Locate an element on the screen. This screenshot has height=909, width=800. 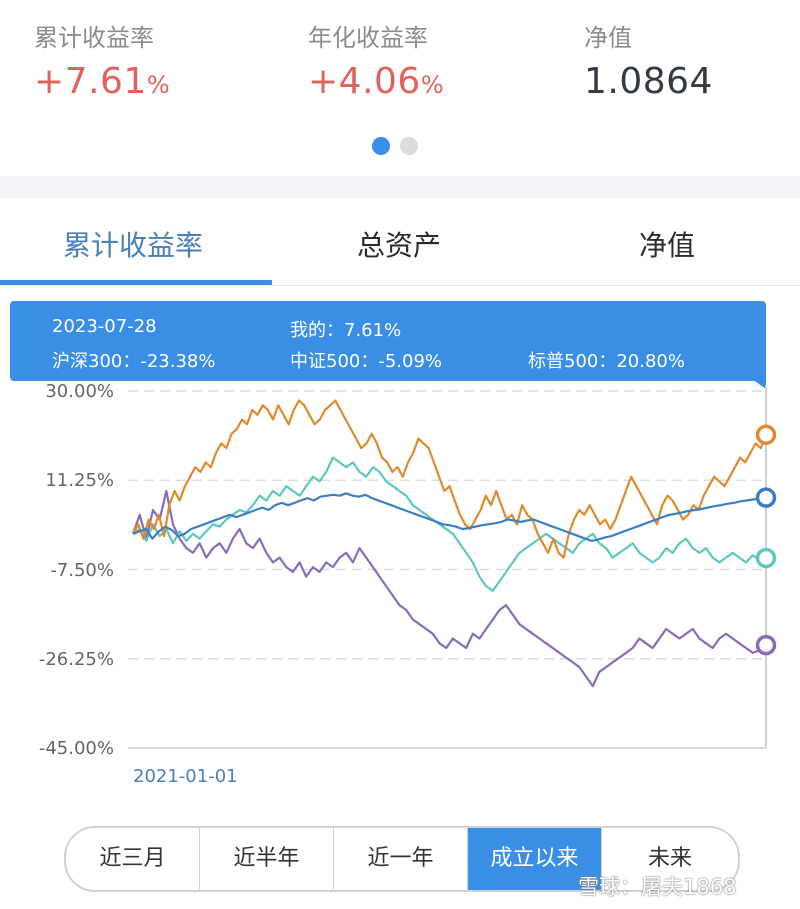
page-indicator is located at coordinates (400, 148).